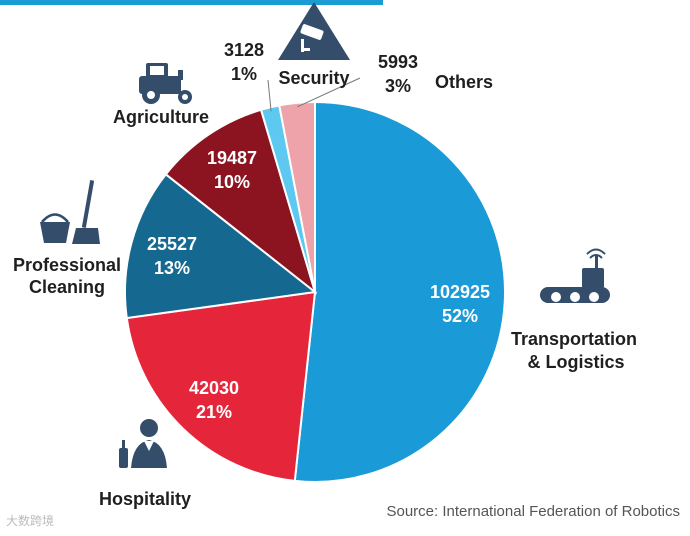 The image size is (690, 536). Describe the element at coordinates (67, 287) in the screenshot. I see `category-label-cleaning-line2: Cleaning` at that location.